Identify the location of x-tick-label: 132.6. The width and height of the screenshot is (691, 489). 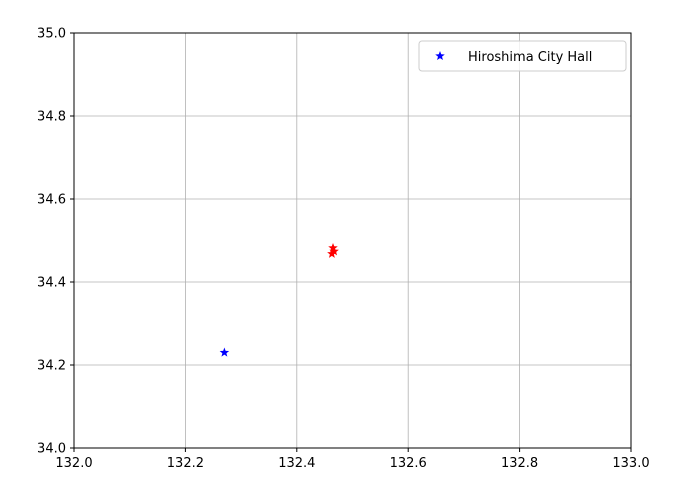
(408, 463).